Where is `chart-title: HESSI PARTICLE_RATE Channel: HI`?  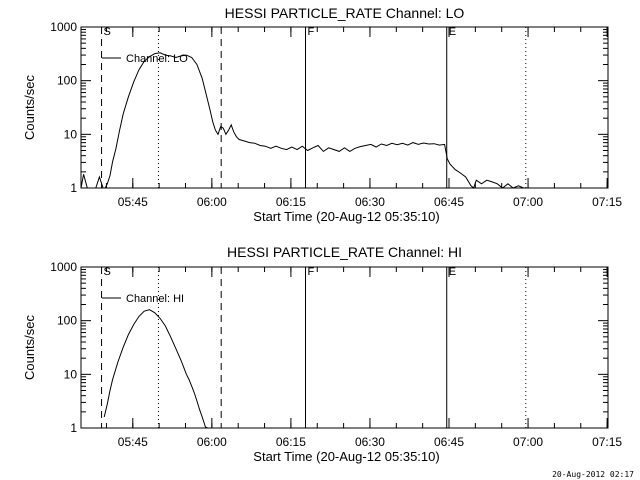 chart-title: HESSI PARTICLE_RATE Channel: HI is located at coordinates (344, 252).